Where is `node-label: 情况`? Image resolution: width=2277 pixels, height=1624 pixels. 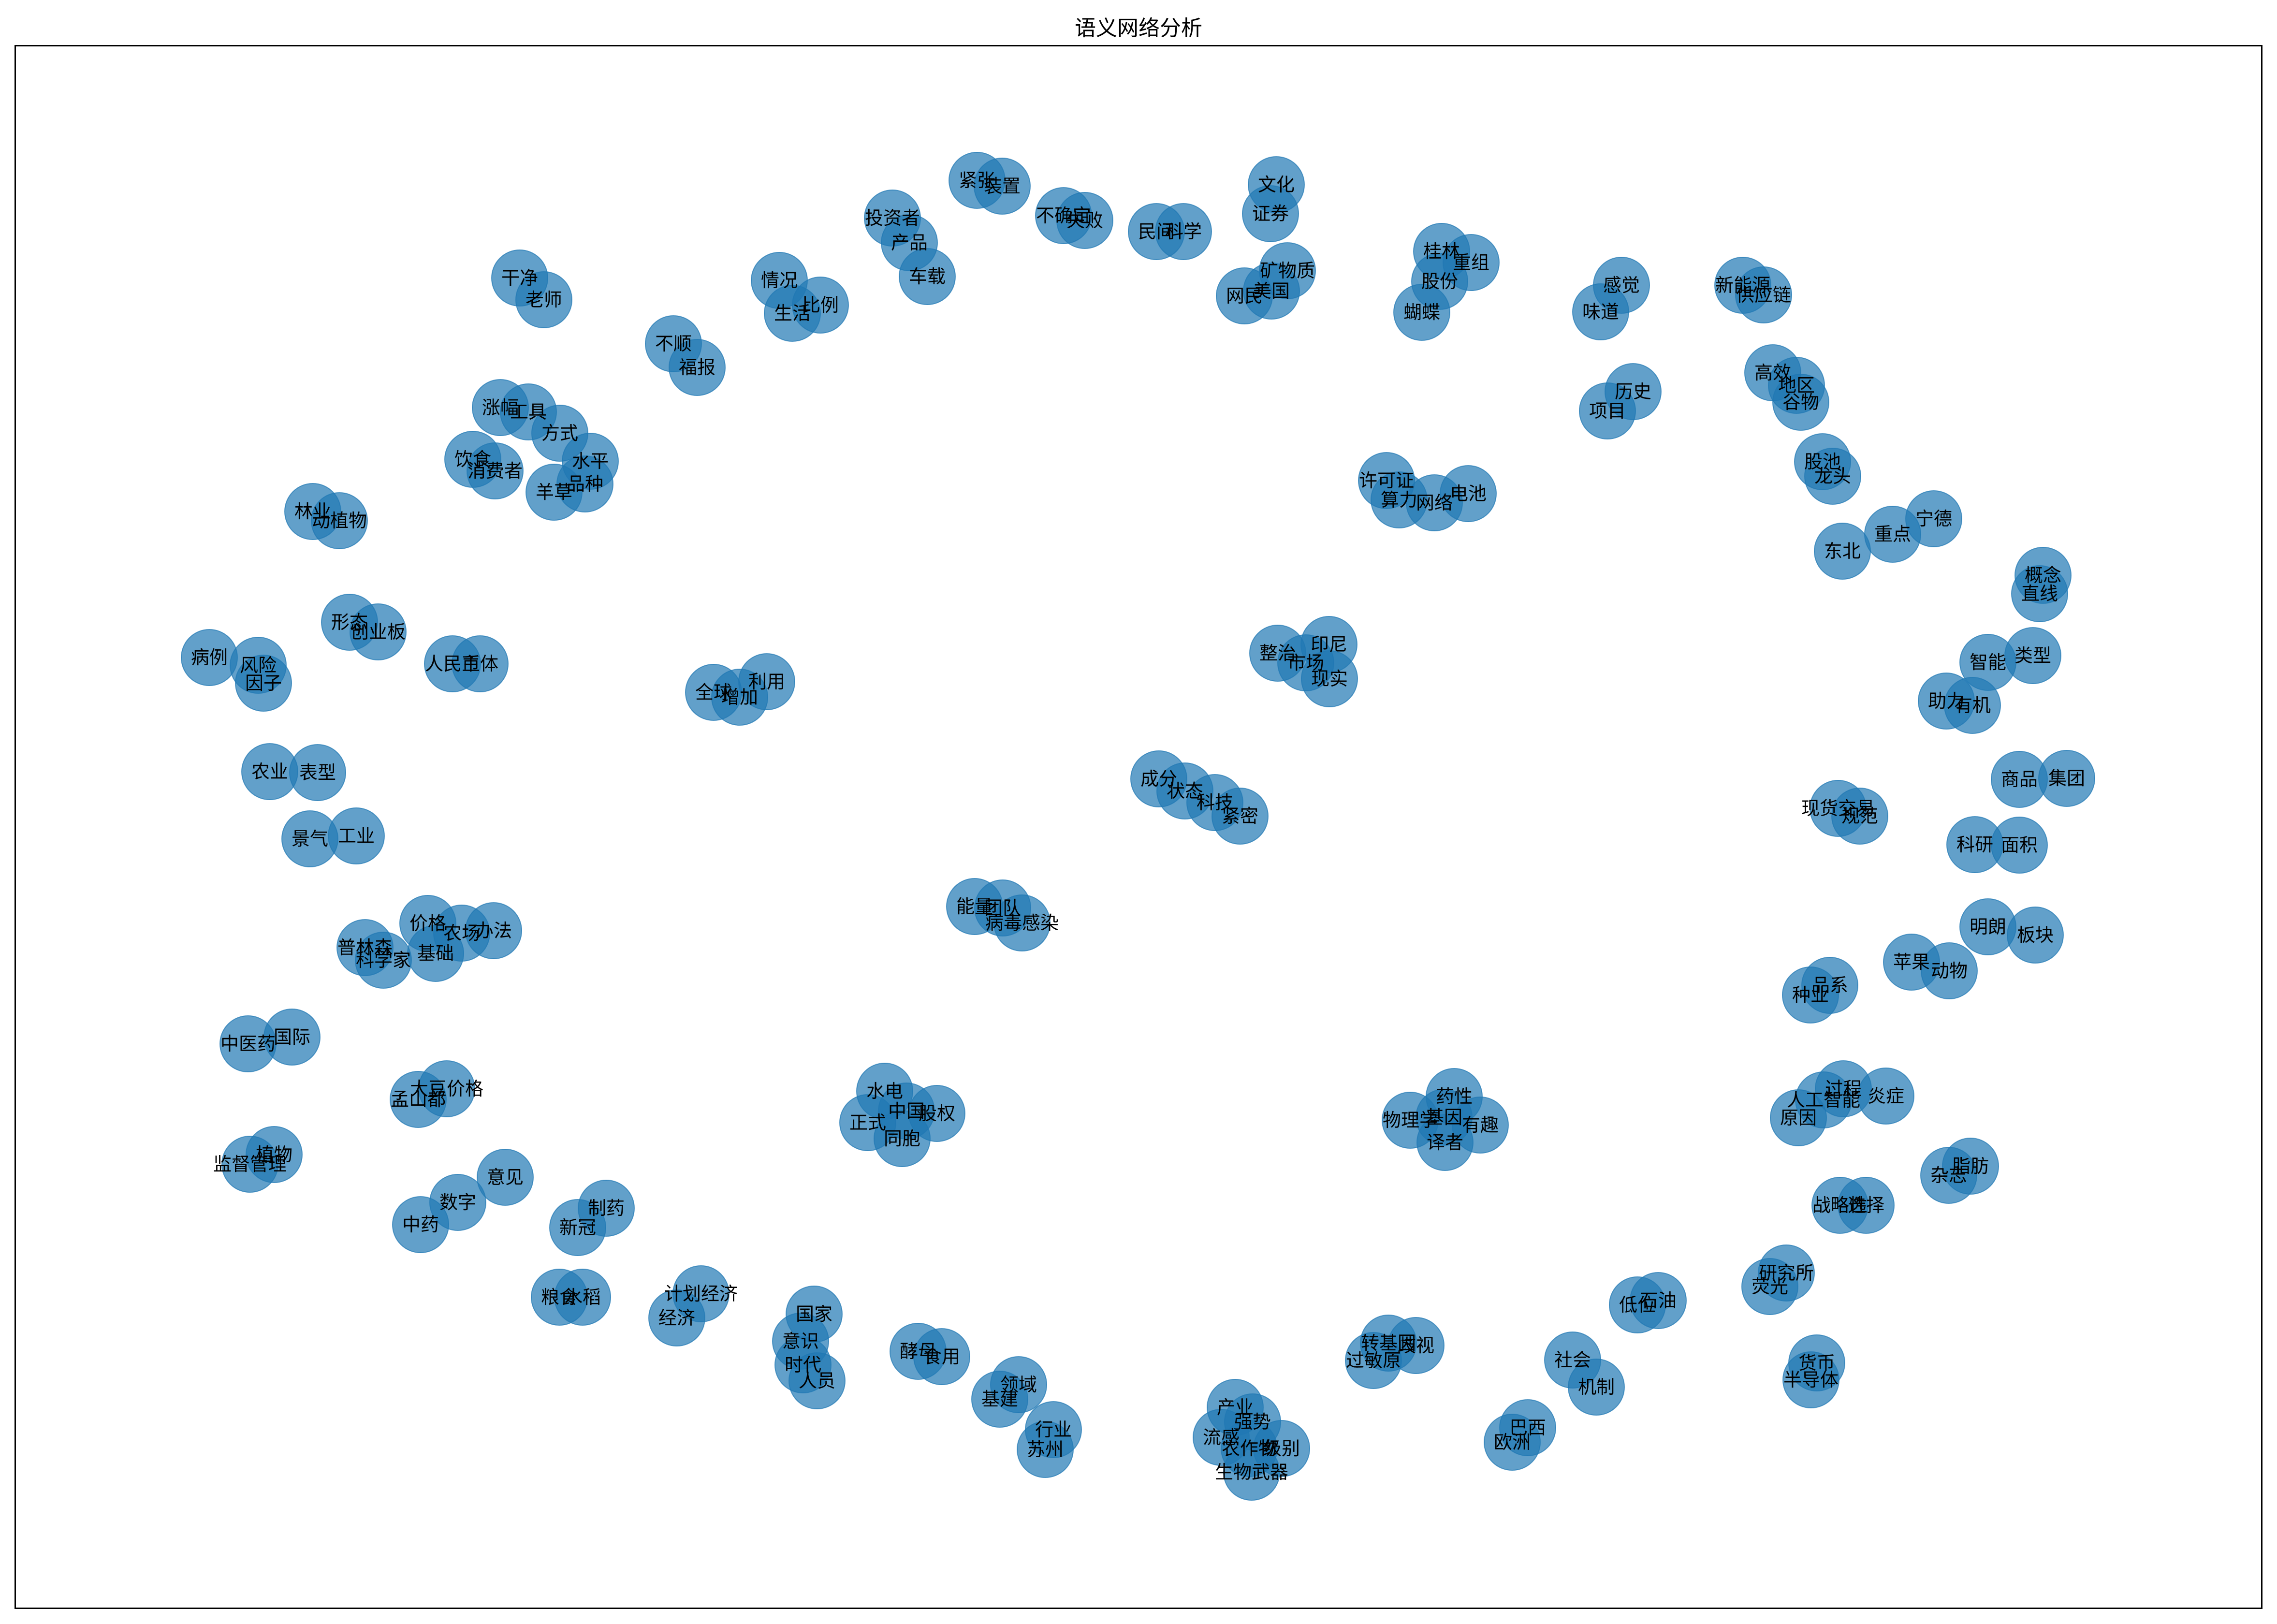
node-label: 情况 is located at coordinates (779, 280).